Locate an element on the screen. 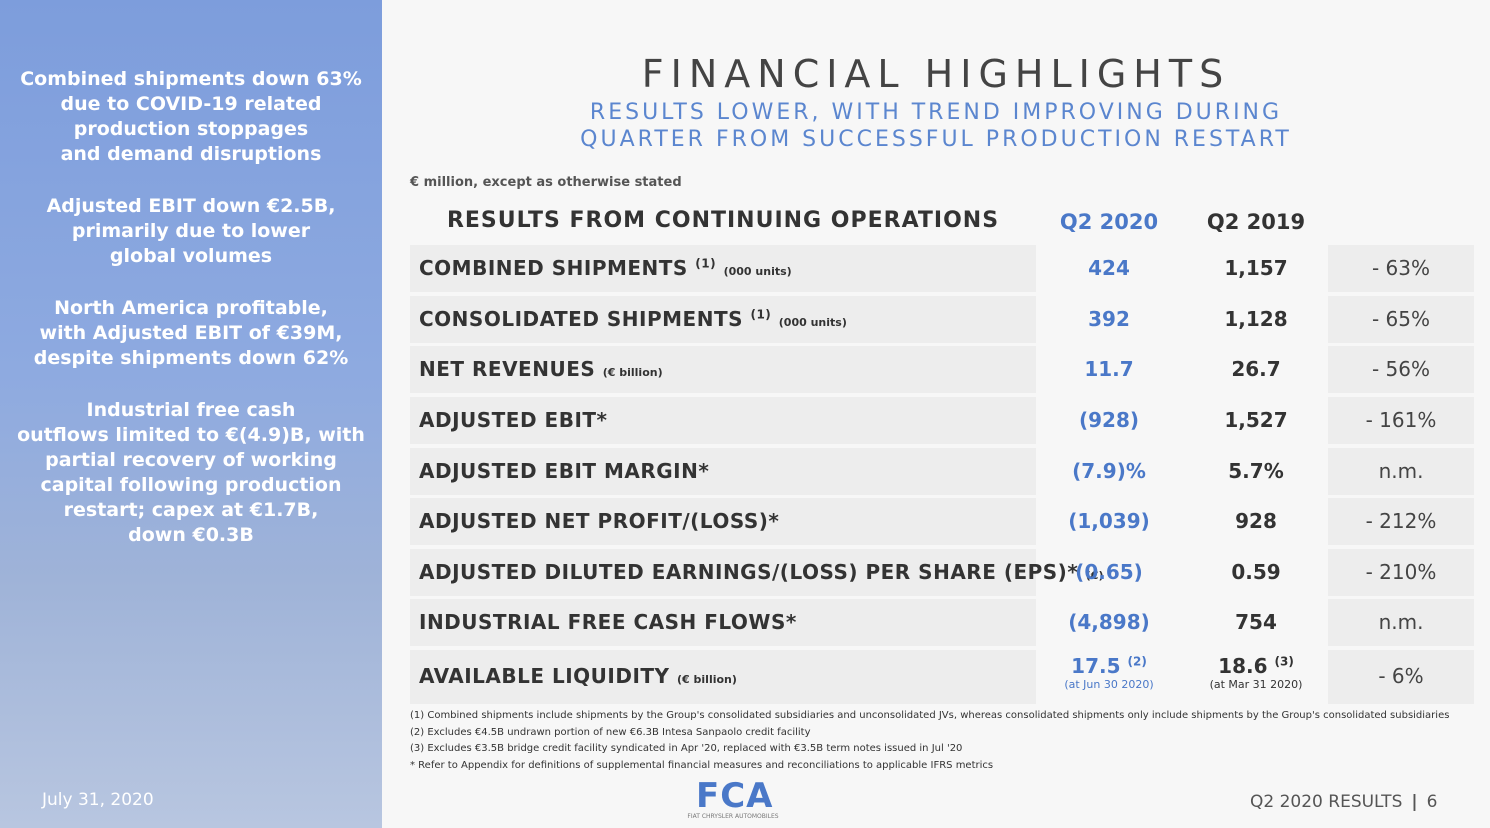  change-value: - 161% is located at coordinates (1401, 419).